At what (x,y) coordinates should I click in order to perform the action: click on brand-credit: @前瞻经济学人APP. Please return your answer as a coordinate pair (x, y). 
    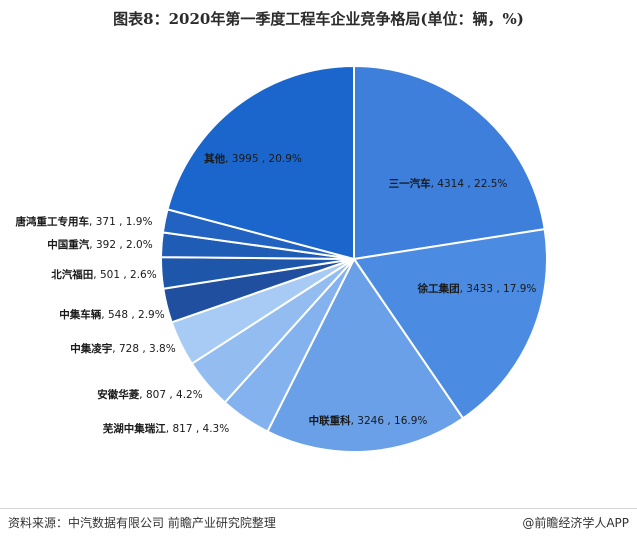
    Looking at the image, I should click on (575, 523).